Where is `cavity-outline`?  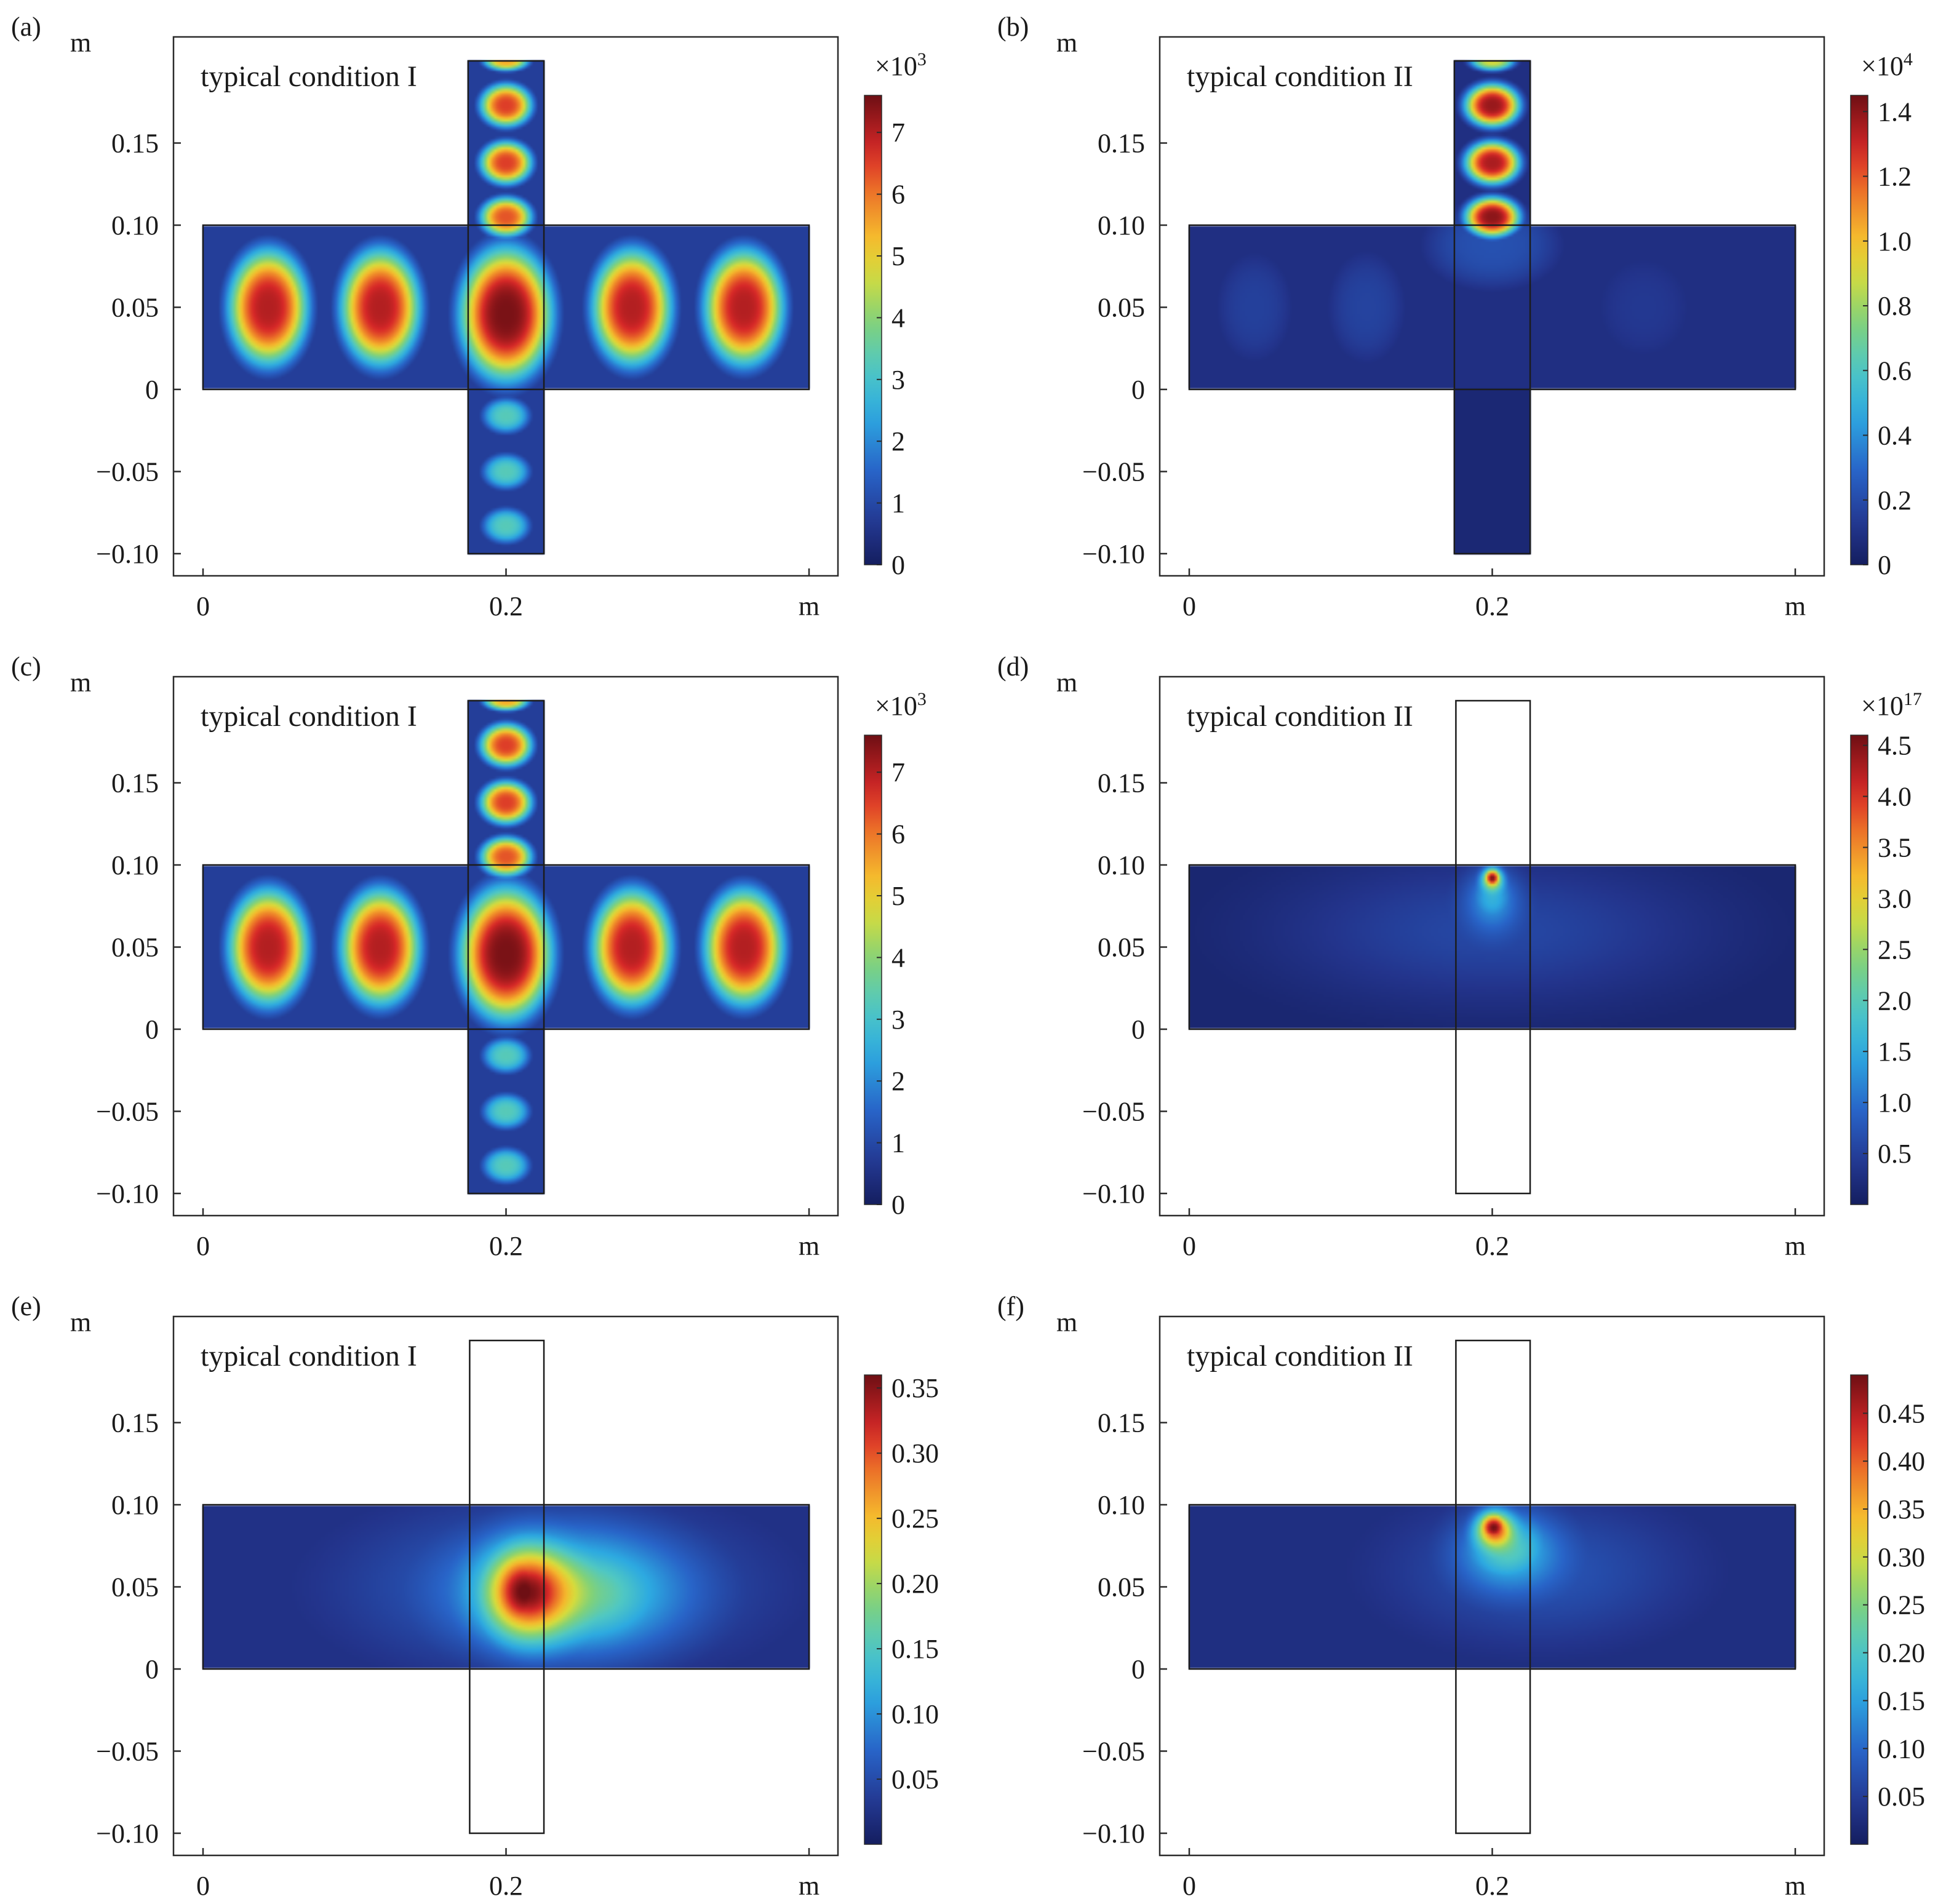 cavity-outline is located at coordinates (1492, 307).